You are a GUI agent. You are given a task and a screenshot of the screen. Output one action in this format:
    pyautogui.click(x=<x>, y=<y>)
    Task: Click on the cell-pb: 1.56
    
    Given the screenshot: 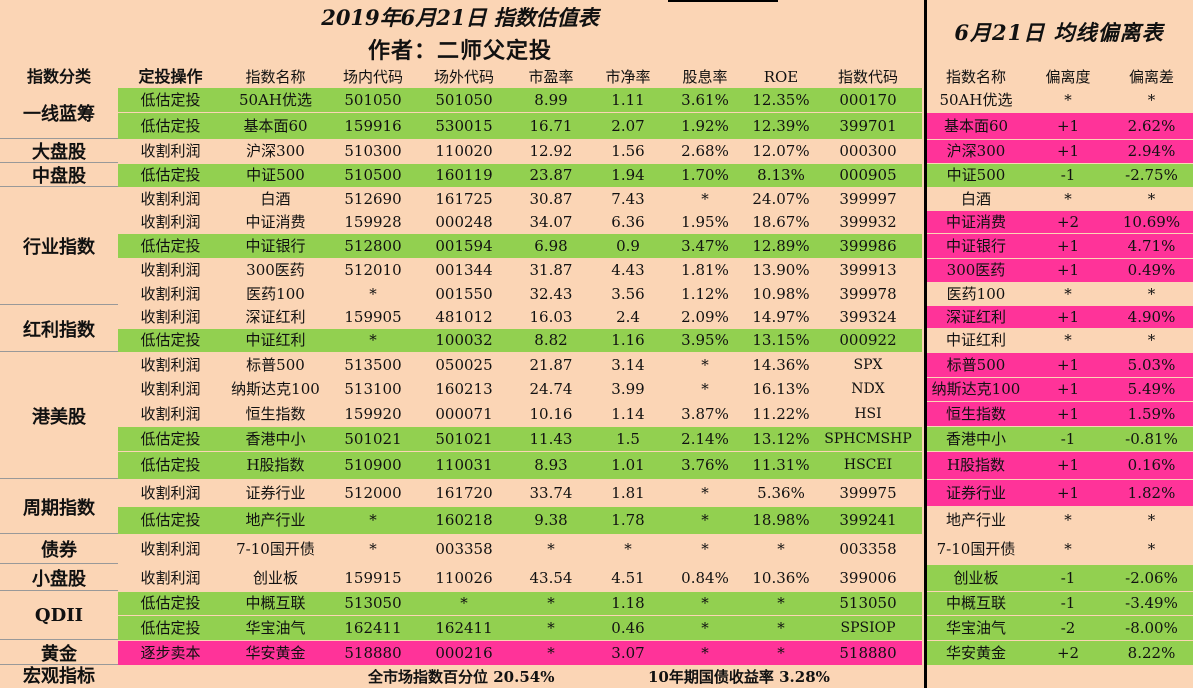 What is the action you would take?
    pyautogui.click(x=628, y=151)
    